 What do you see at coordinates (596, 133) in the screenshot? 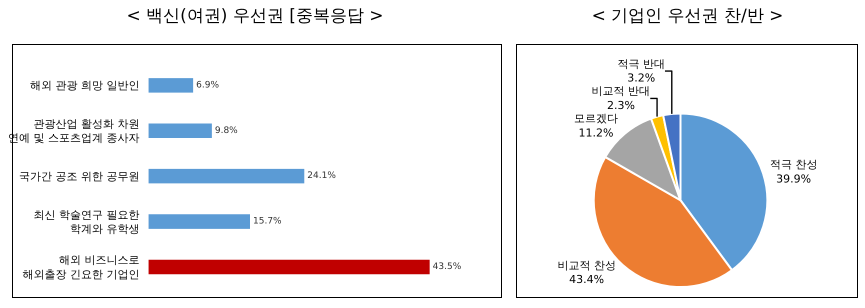
I see `data-label: 11.2%` at bounding box center [596, 133].